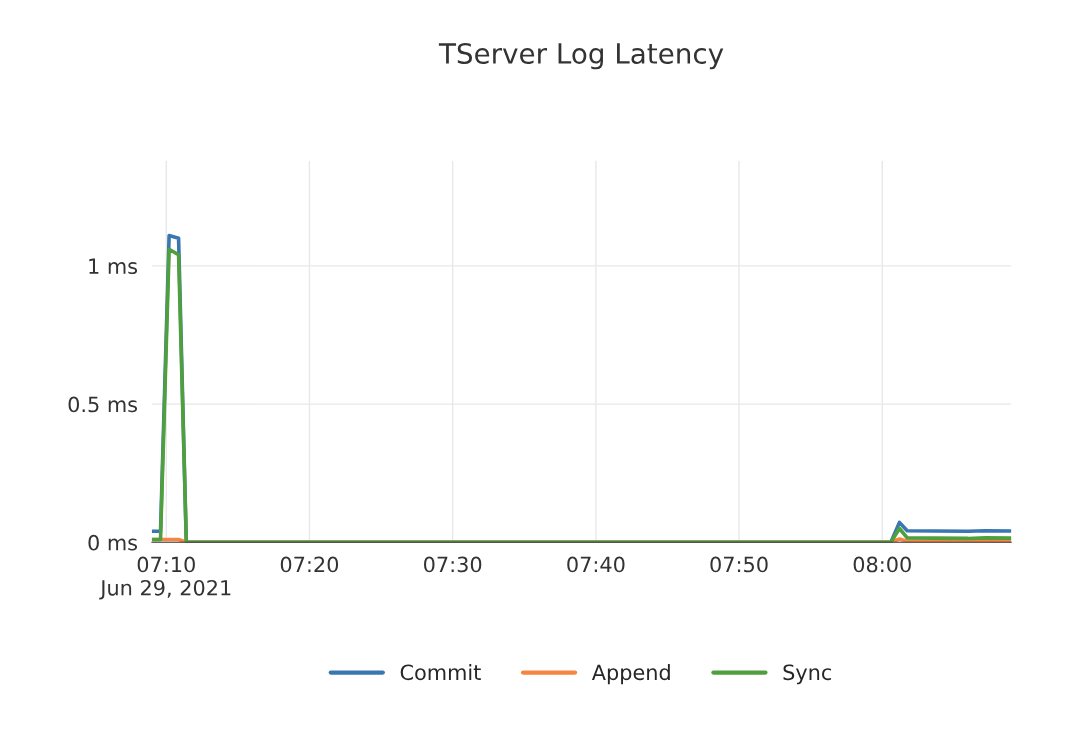 The image size is (1070, 748). I want to click on x-tick-label: 07:50, so click(739, 564).